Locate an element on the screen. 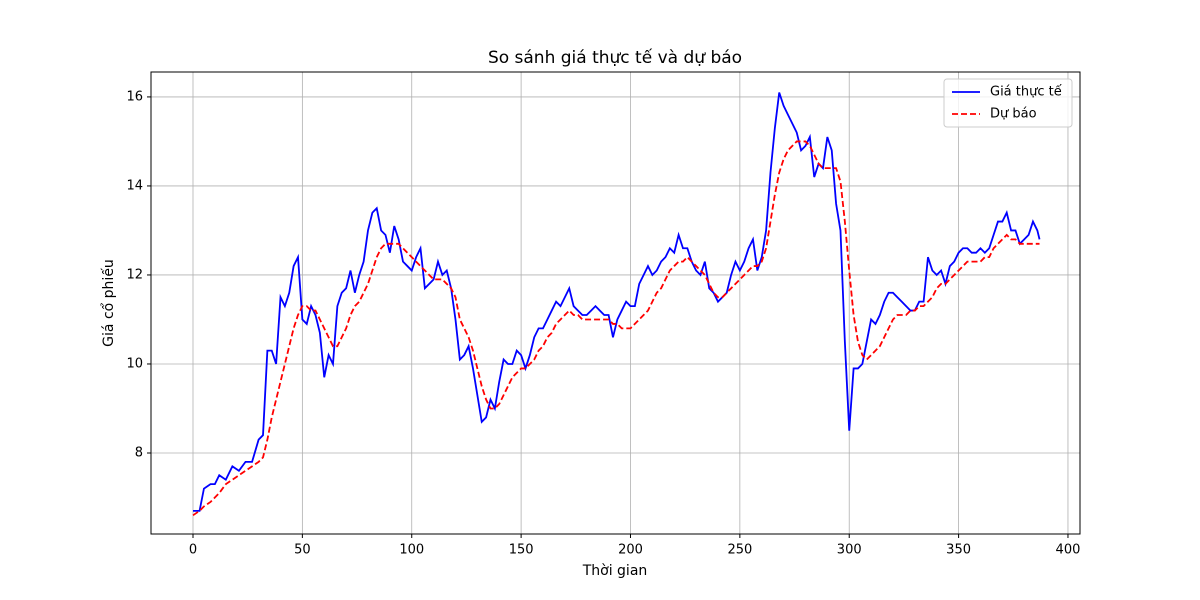  legend-label: Dự báo is located at coordinates (1013, 114).